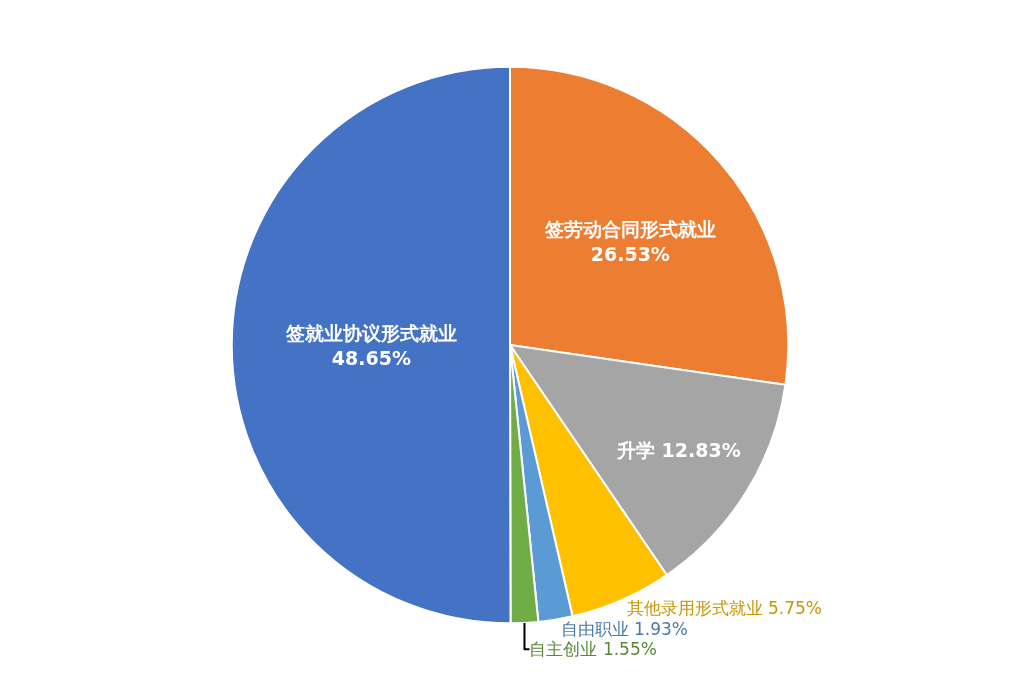 The width and height of the screenshot is (1020, 688). I want to click on slice-label: 自由职业 1.93%, so click(624, 629).